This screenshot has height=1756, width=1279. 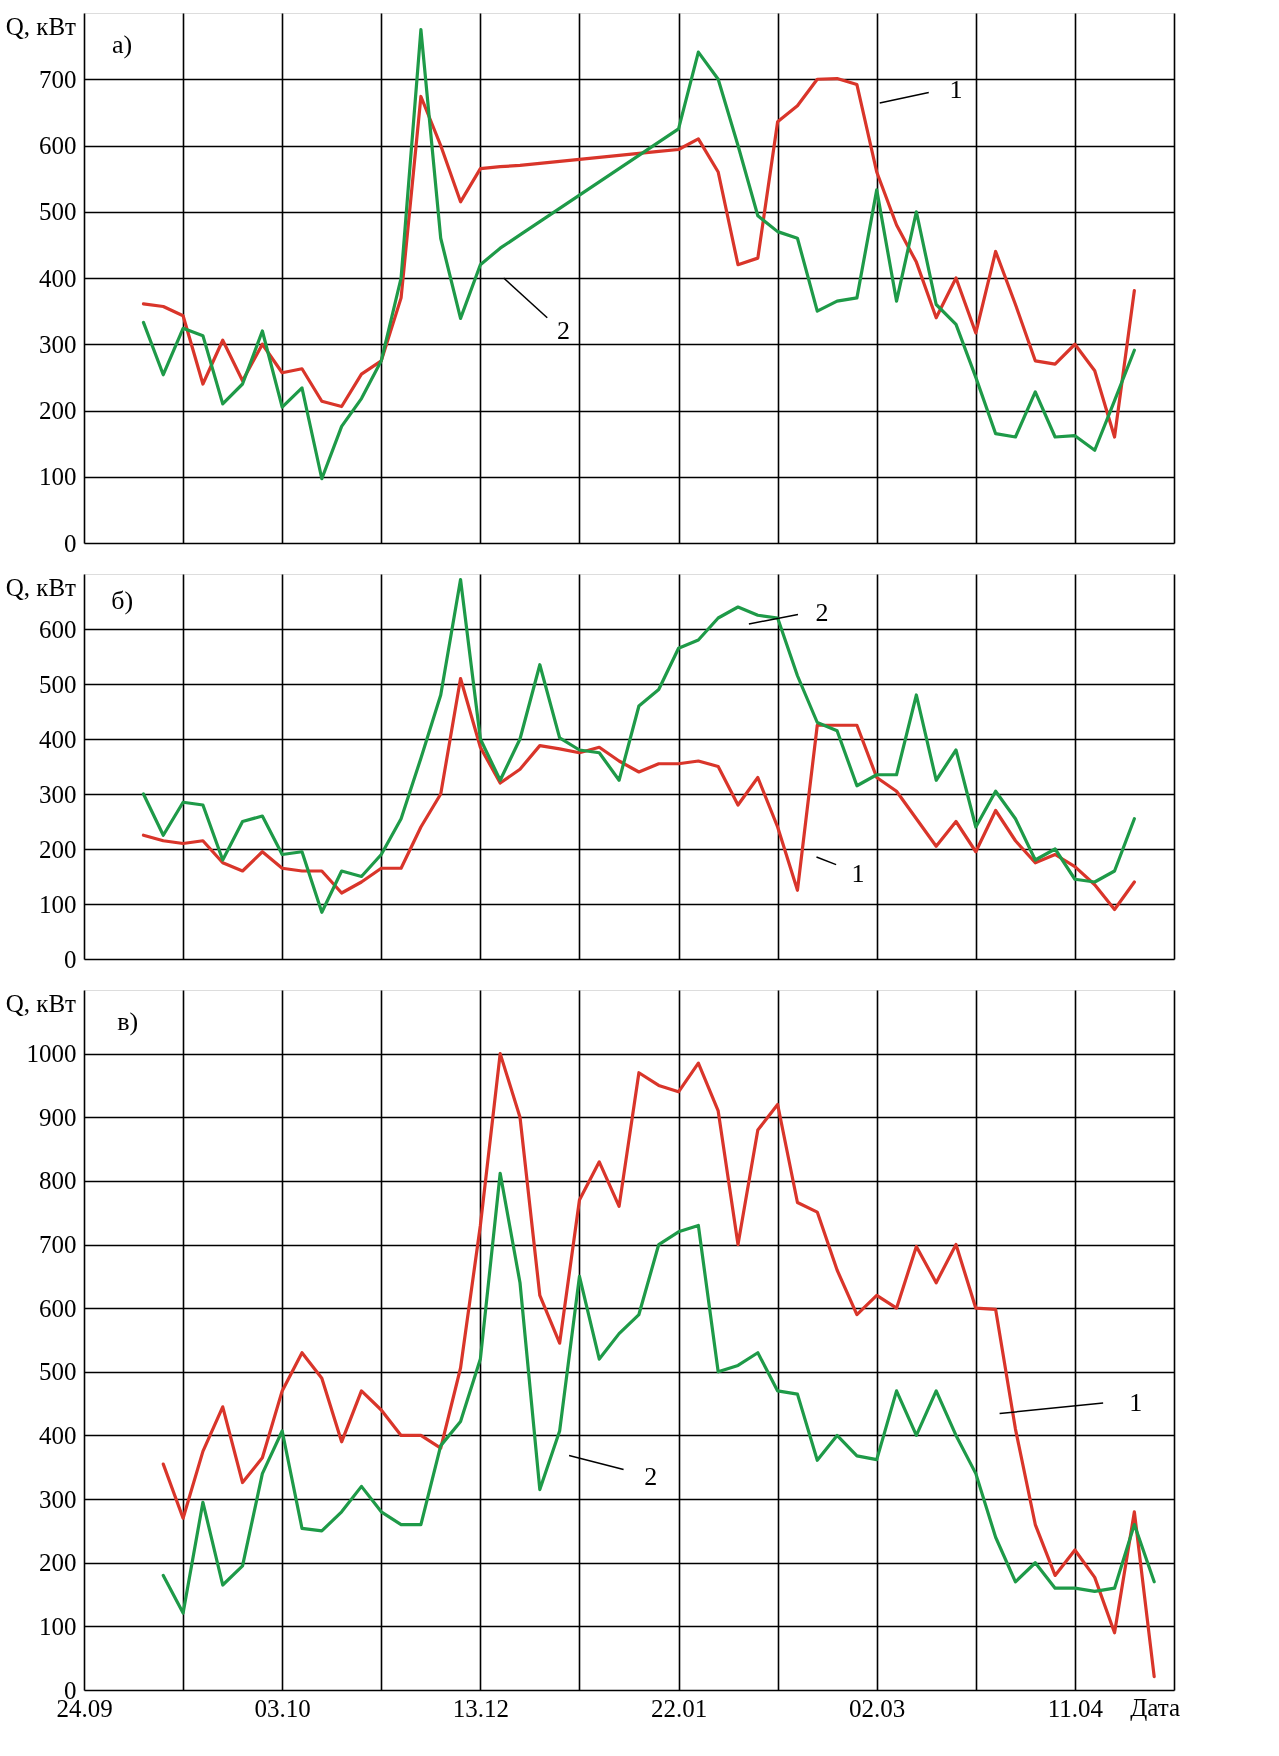 What do you see at coordinates (51, 1054) in the screenshot?
I see `y-tick-label: 1000` at bounding box center [51, 1054].